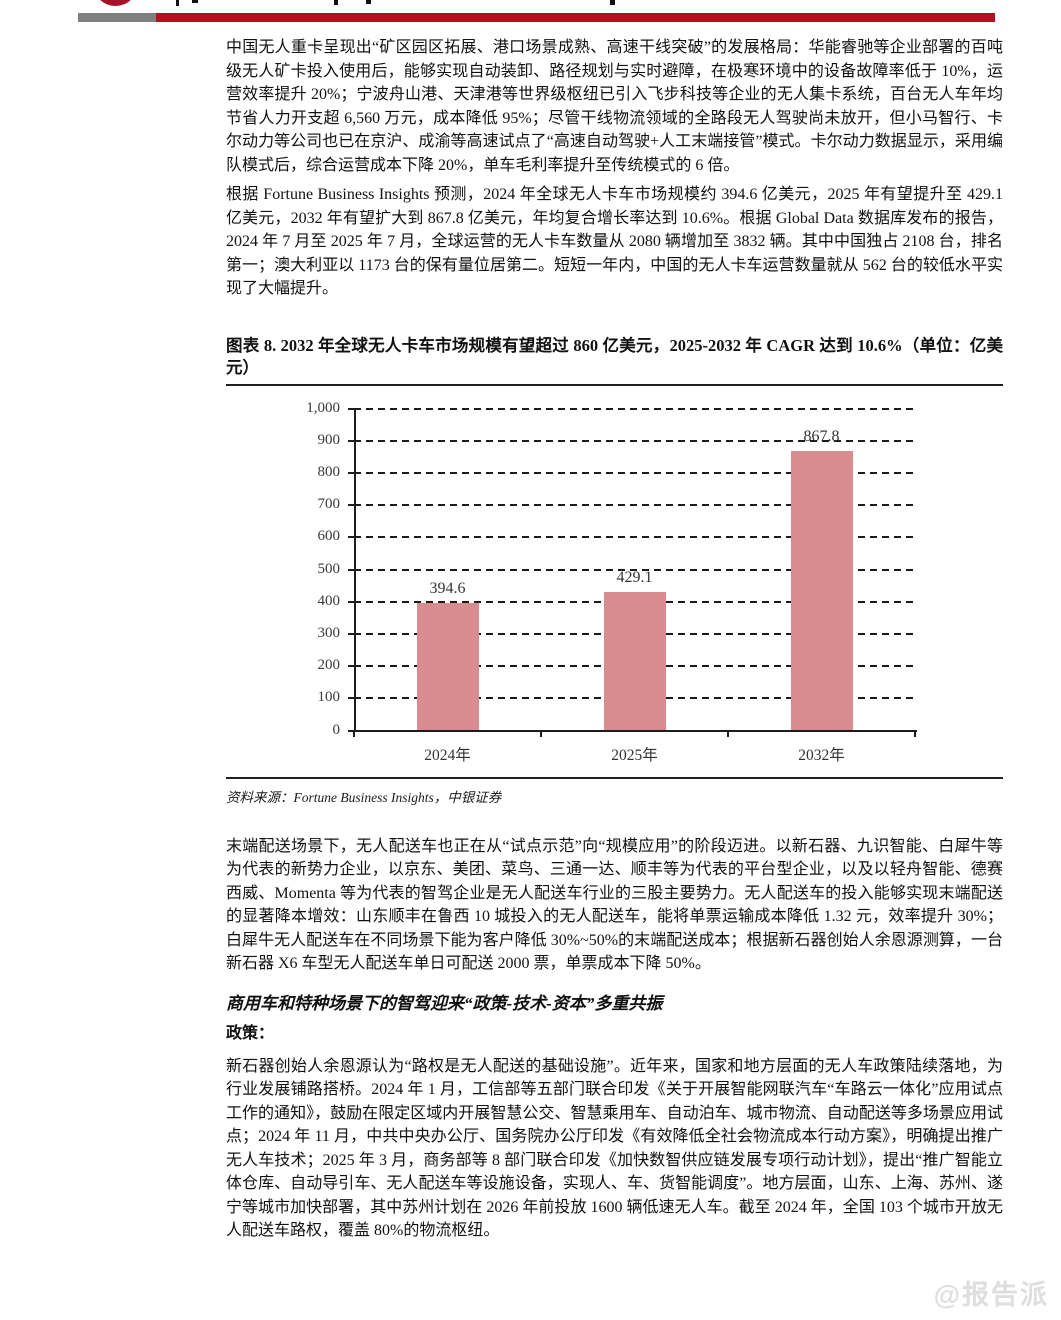  What do you see at coordinates (329, 600) in the screenshot?
I see `y-axis-tick-label: 400` at bounding box center [329, 600].